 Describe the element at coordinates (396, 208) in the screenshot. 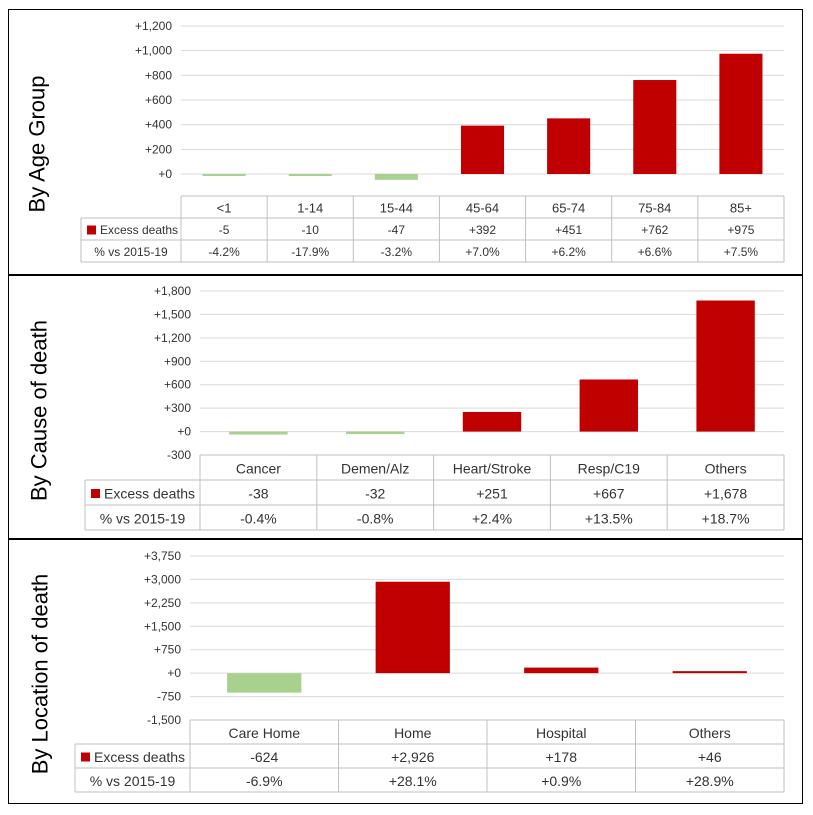

I see `category-label: 15-44` at that location.